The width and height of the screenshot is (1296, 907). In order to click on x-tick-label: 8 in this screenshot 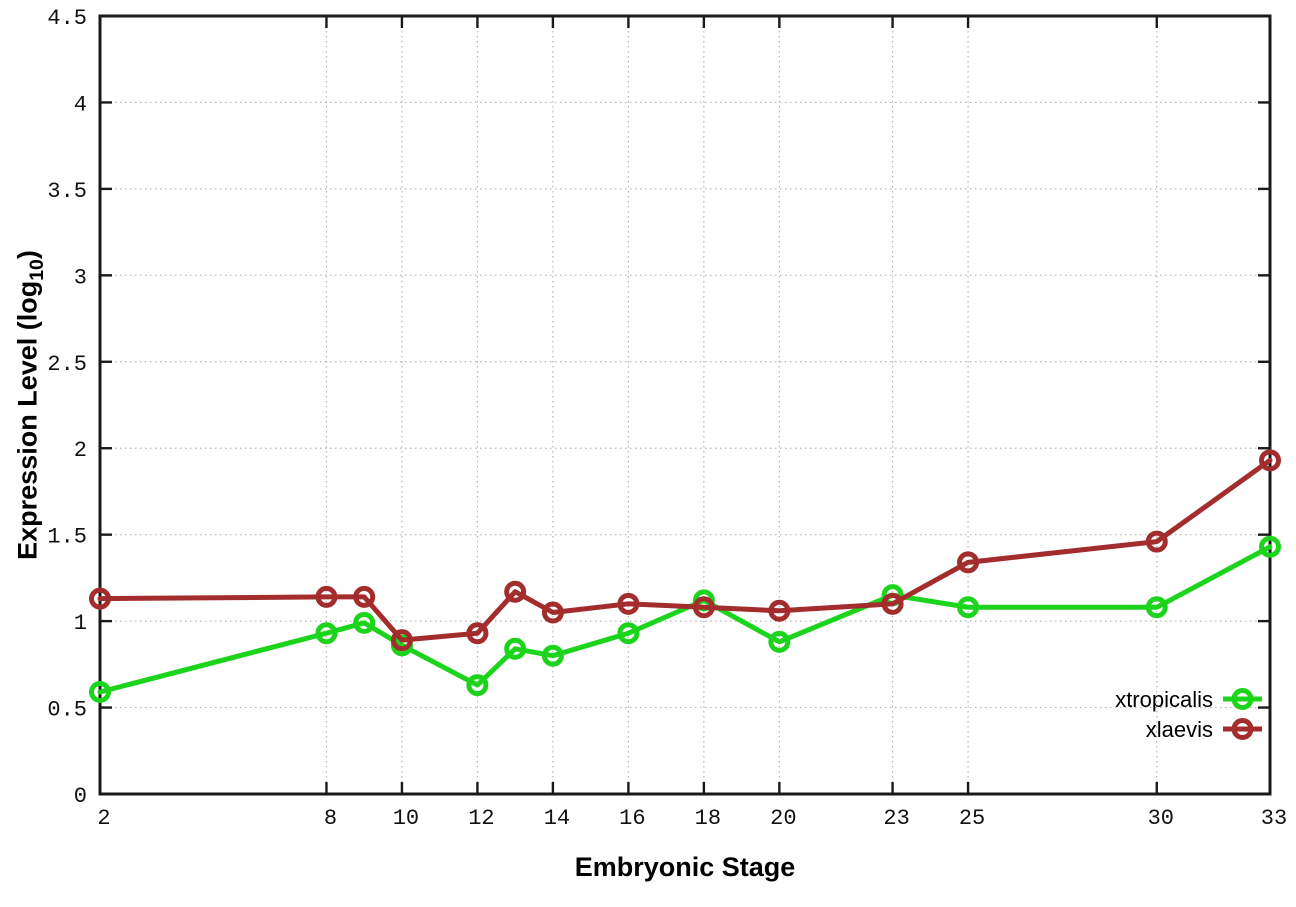, I will do `click(330, 818)`.